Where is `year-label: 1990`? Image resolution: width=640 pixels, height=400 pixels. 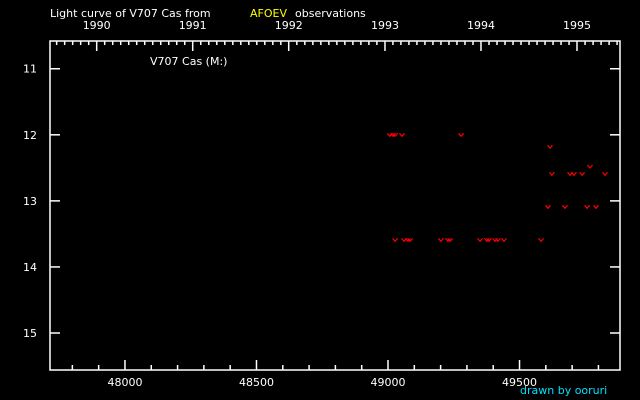 year-label: 1990 is located at coordinates (97, 25).